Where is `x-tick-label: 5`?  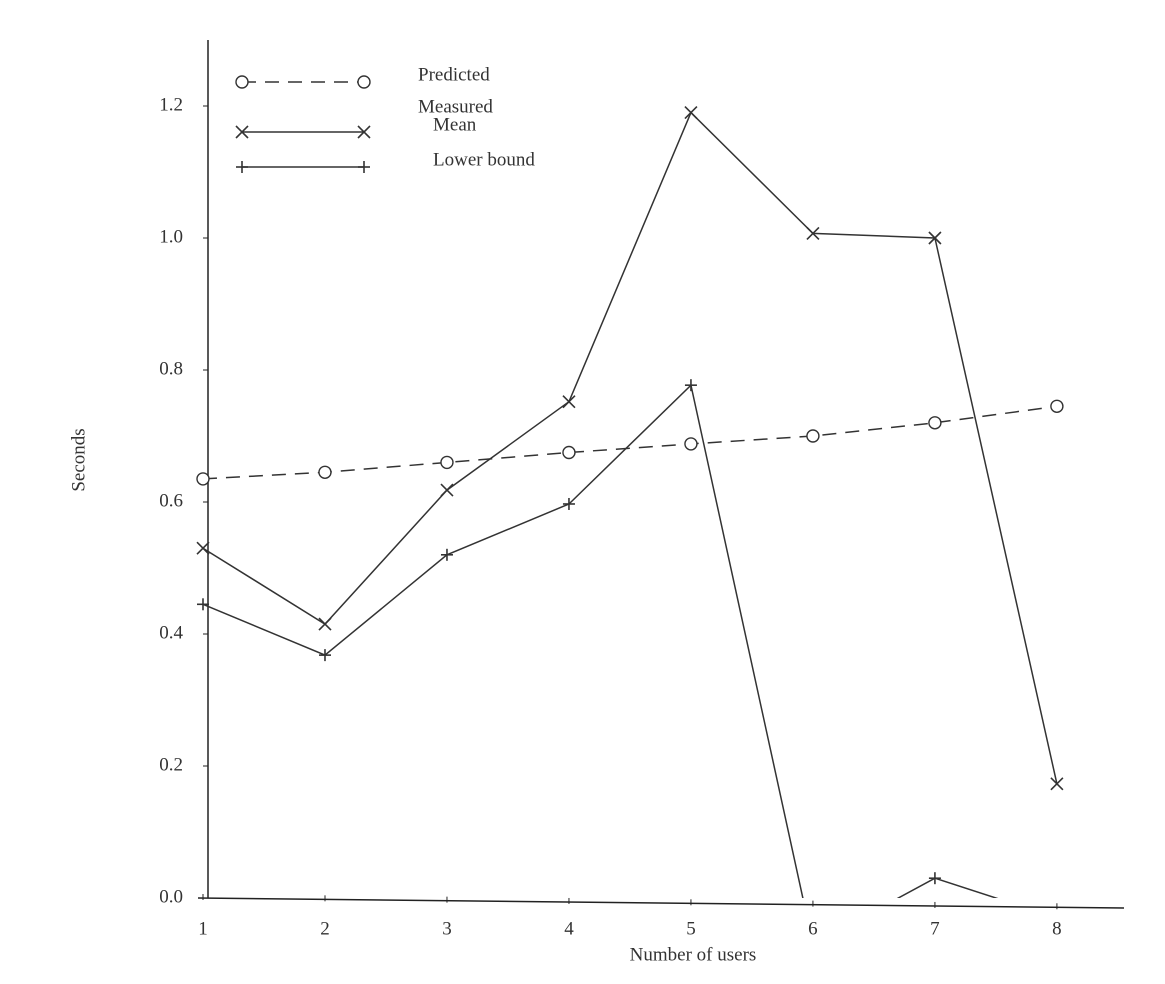 x-tick-label: 5 is located at coordinates (691, 928).